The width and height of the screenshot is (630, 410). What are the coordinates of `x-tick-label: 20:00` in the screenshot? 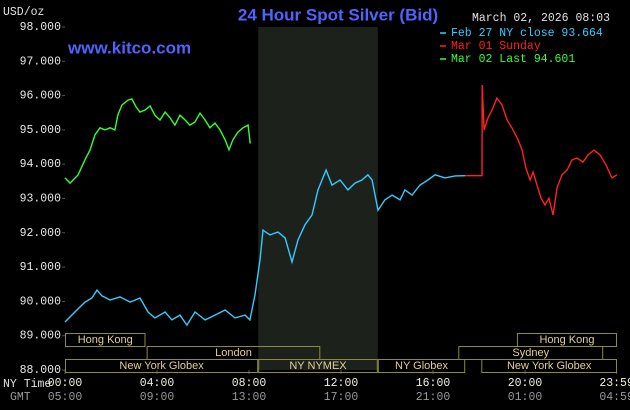 It's located at (525, 383).